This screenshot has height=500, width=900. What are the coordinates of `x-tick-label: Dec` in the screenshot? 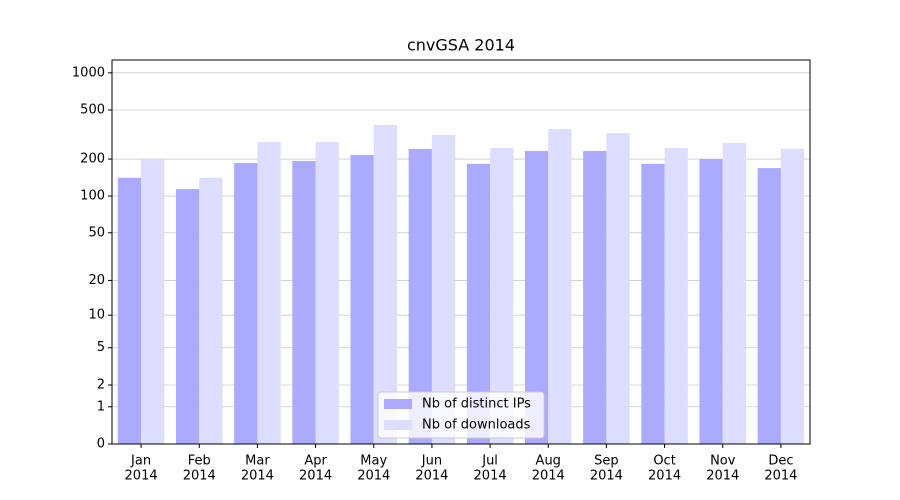 It's located at (780, 461).